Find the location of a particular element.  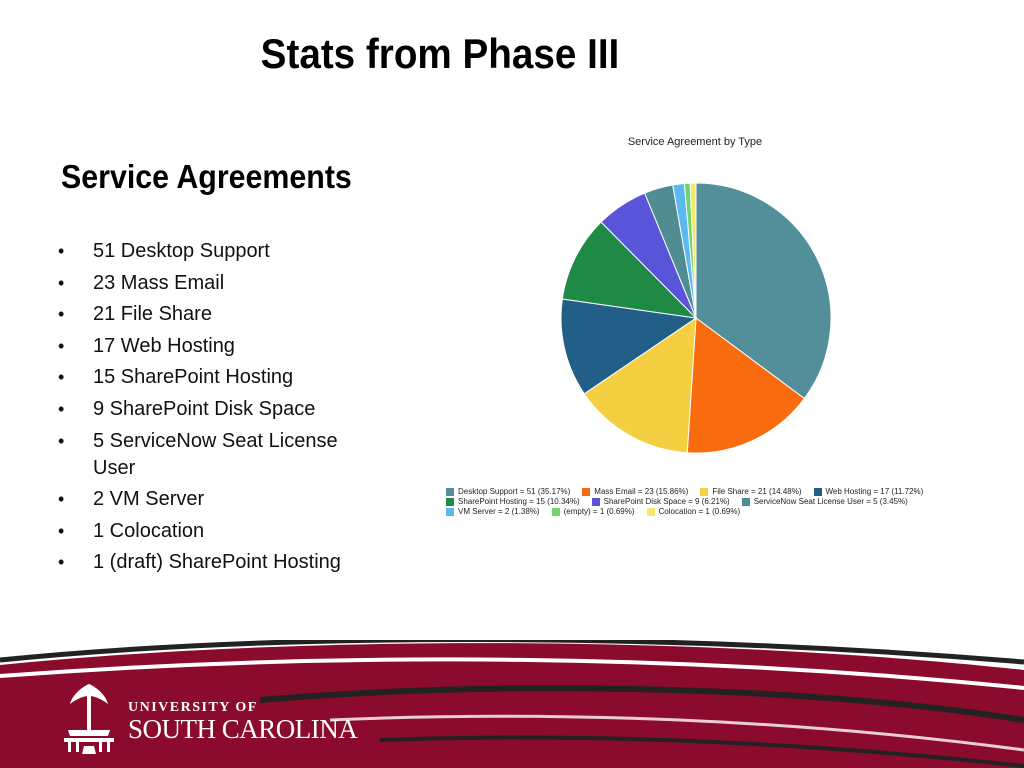

logo-line2: SOUTH CAROLINA is located at coordinates (243, 729).